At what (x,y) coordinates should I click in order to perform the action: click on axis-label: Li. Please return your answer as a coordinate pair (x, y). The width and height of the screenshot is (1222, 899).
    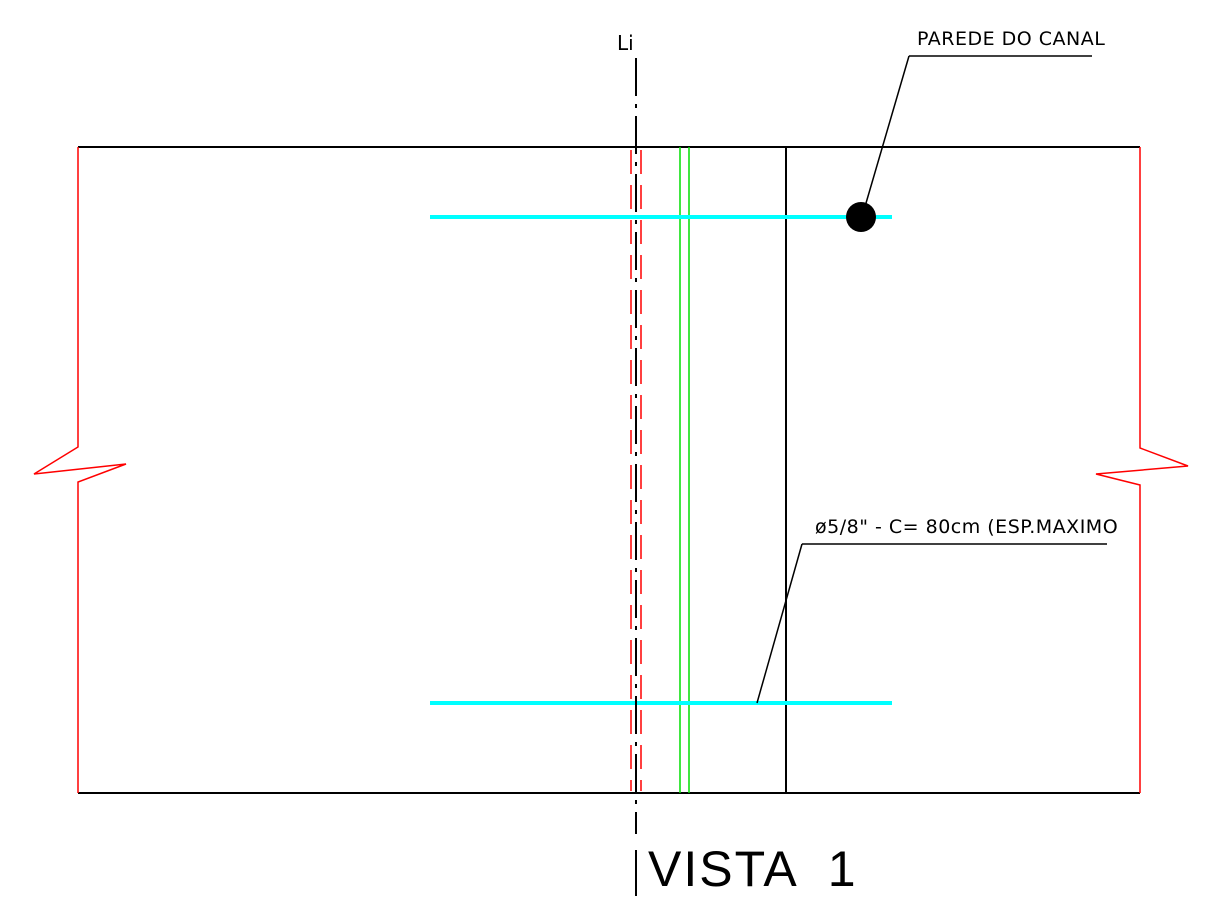
    Looking at the image, I should click on (625, 43).